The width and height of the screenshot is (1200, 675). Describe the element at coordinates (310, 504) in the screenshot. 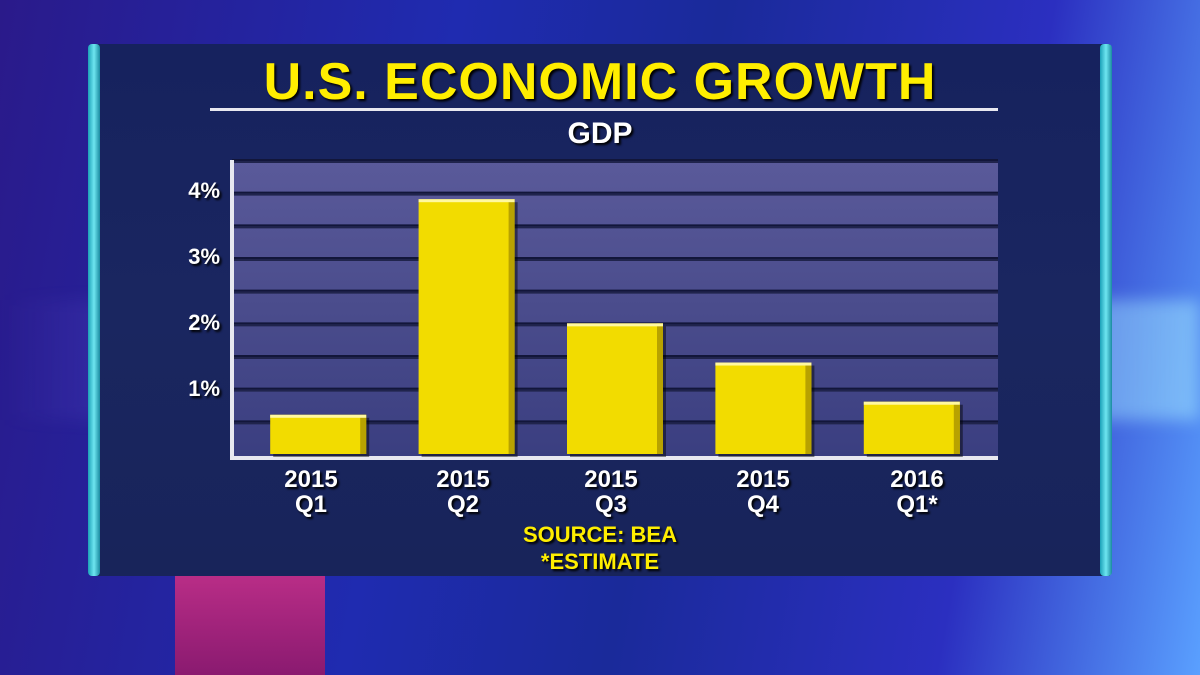

I see `x-tick-quarter: Q1` at that location.